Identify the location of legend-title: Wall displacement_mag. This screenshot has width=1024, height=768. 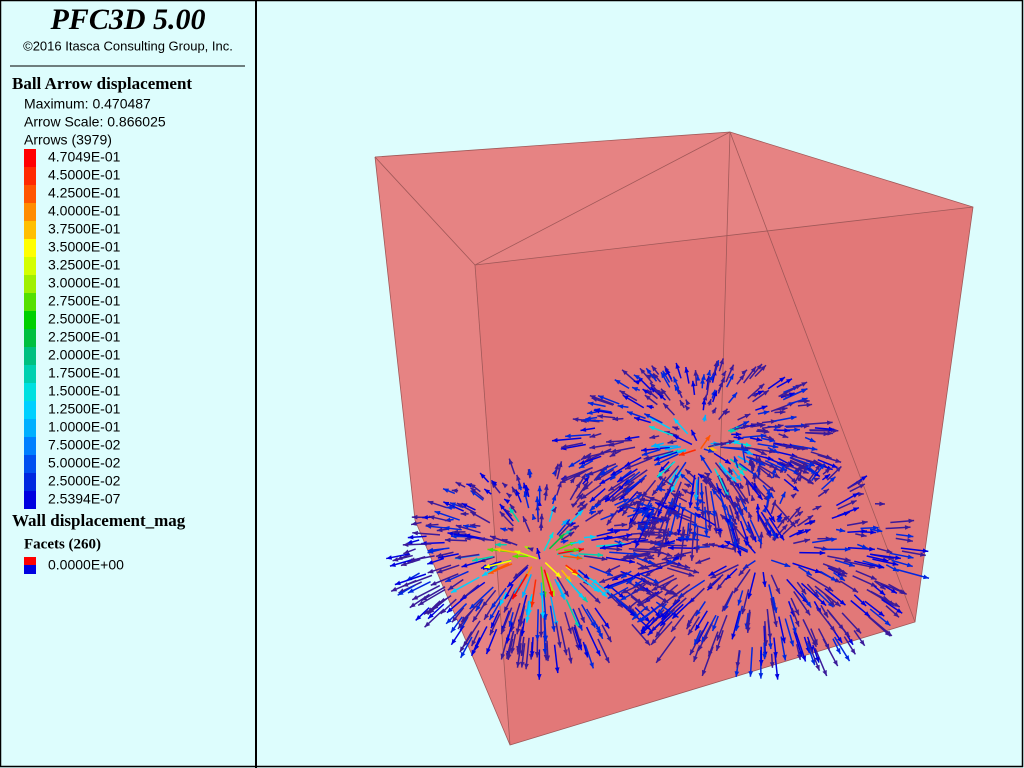
(99, 520).